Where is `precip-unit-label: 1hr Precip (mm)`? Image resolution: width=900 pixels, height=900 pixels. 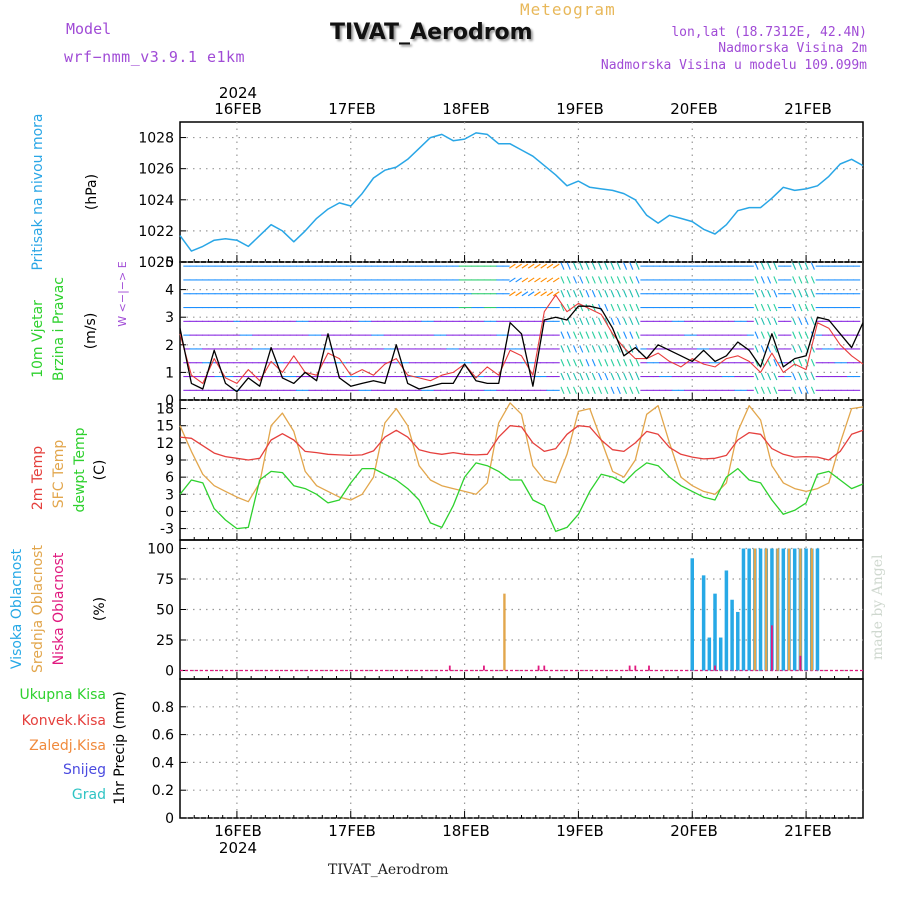
precip-unit-label: 1hr Precip (mm) is located at coordinates (120, 747).